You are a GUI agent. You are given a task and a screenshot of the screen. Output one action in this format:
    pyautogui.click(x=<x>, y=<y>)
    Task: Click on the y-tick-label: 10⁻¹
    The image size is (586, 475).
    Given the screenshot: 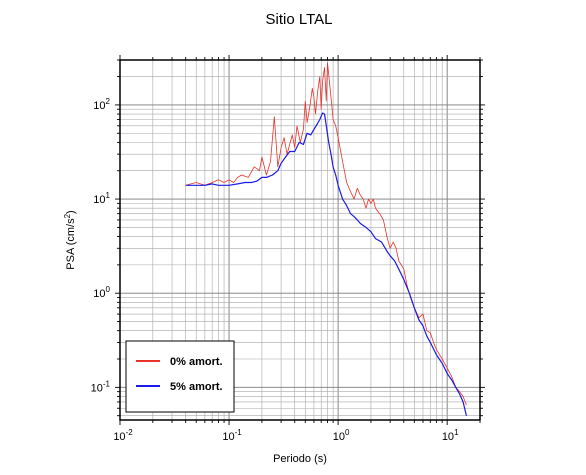 What is the action you would take?
    pyautogui.click(x=101, y=386)
    